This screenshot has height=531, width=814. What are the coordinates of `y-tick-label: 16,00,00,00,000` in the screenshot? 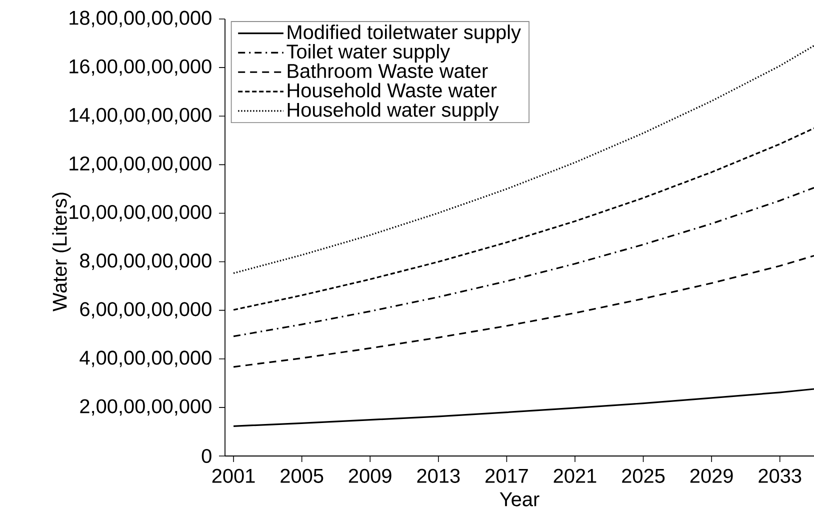 It's located at (141, 67).